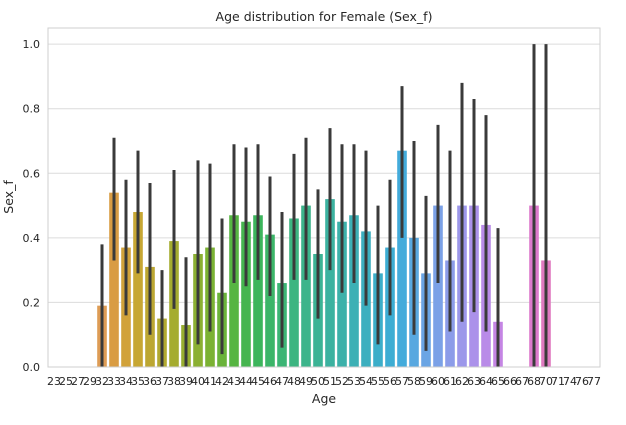 This screenshot has height=425, width=626. What do you see at coordinates (162, 381) in the screenshot?
I see `x-tick-label: 37` at bounding box center [162, 381].